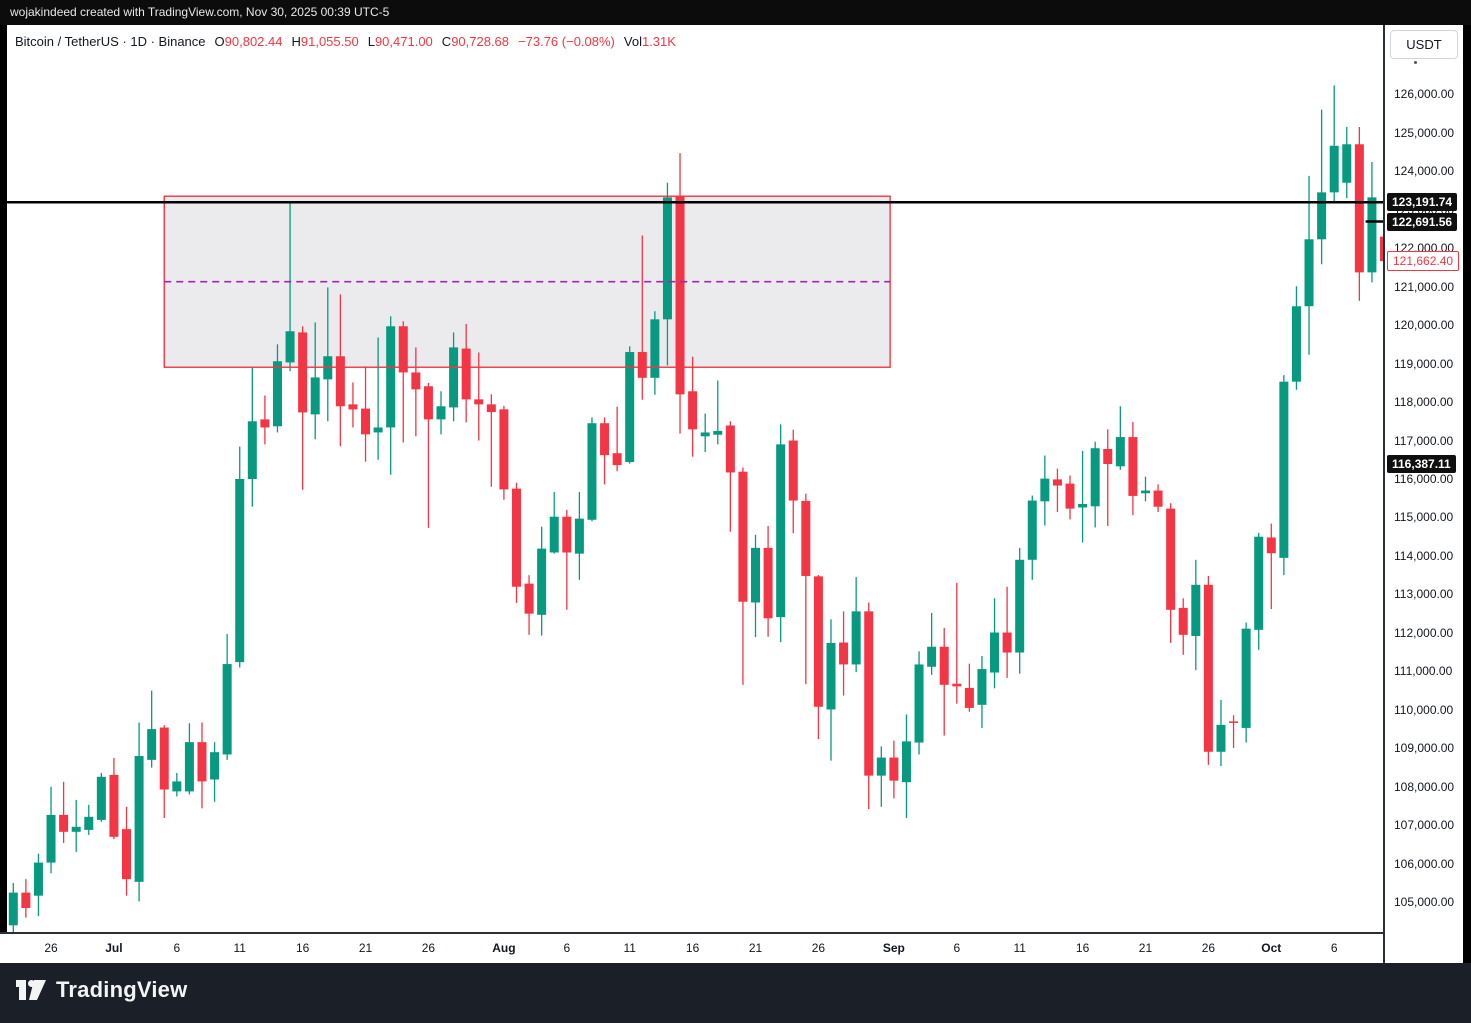 The width and height of the screenshot is (1471, 1023). I want to click on price-line-label: 116,387.11, so click(1421, 464).